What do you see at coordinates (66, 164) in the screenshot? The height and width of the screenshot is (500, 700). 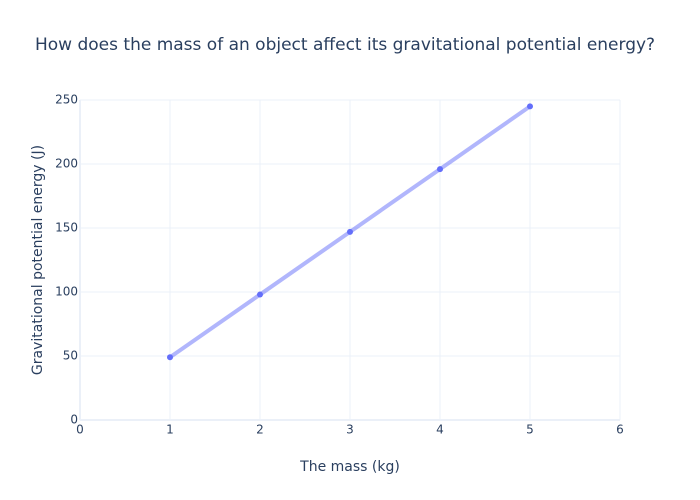 I see `y-tick-label: 200` at bounding box center [66, 164].